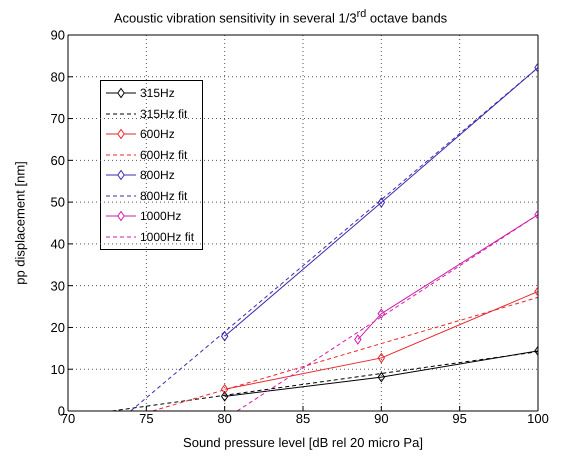 The height and width of the screenshot is (461, 561). I want to click on y-tick-label: 80, so click(57, 76).